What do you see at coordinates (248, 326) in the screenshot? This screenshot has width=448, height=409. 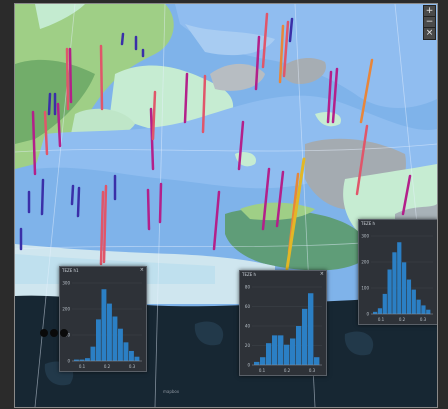 I see `y-tick-label: 40` at bounding box center [248, 326].